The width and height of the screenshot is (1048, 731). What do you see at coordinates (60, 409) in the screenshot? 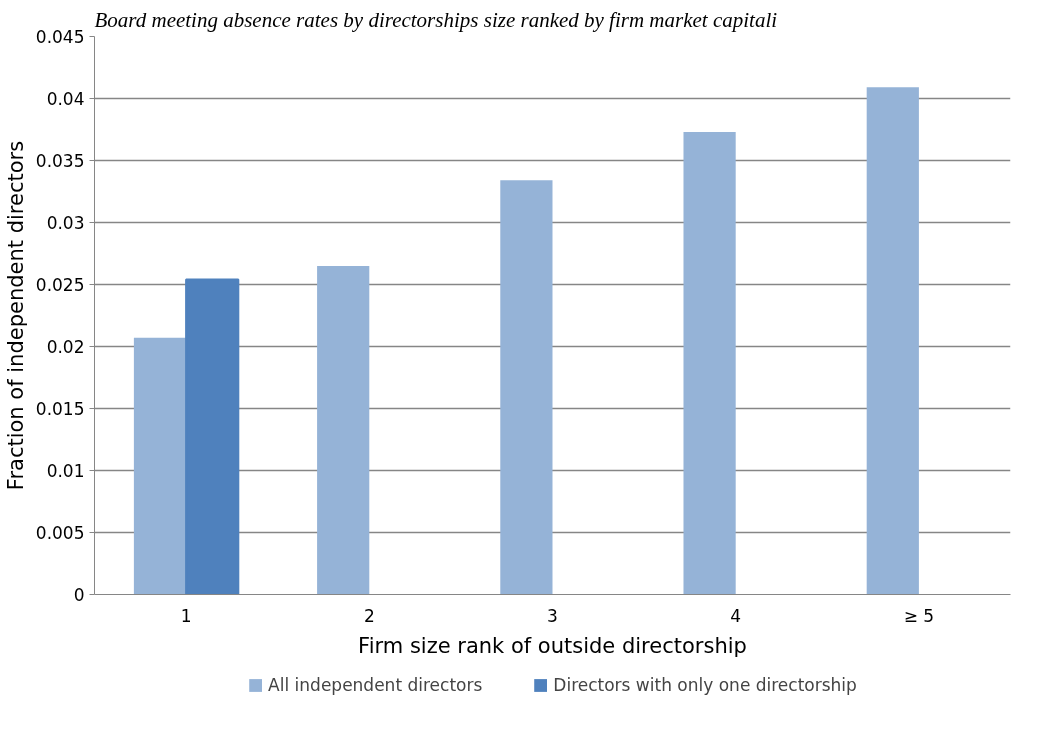
I see `y-tick-label: 0.015` at bounding box center [60, 409].